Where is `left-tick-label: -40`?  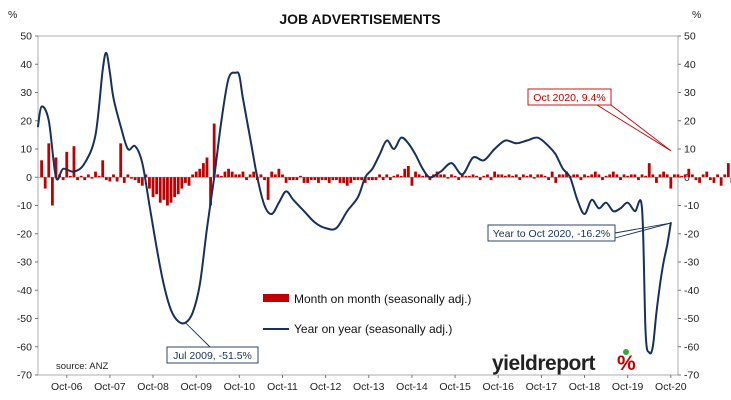 left-tick-label: -40 is located at coordinates (24, 291).